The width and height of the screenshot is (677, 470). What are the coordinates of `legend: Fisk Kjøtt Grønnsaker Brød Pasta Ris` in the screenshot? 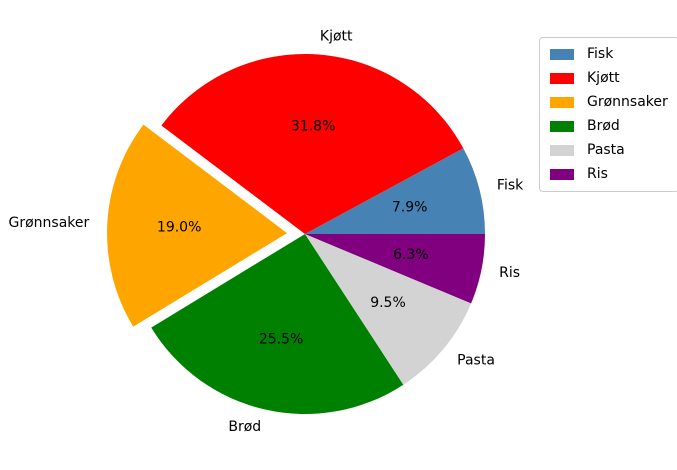 It's located at (608, 114).